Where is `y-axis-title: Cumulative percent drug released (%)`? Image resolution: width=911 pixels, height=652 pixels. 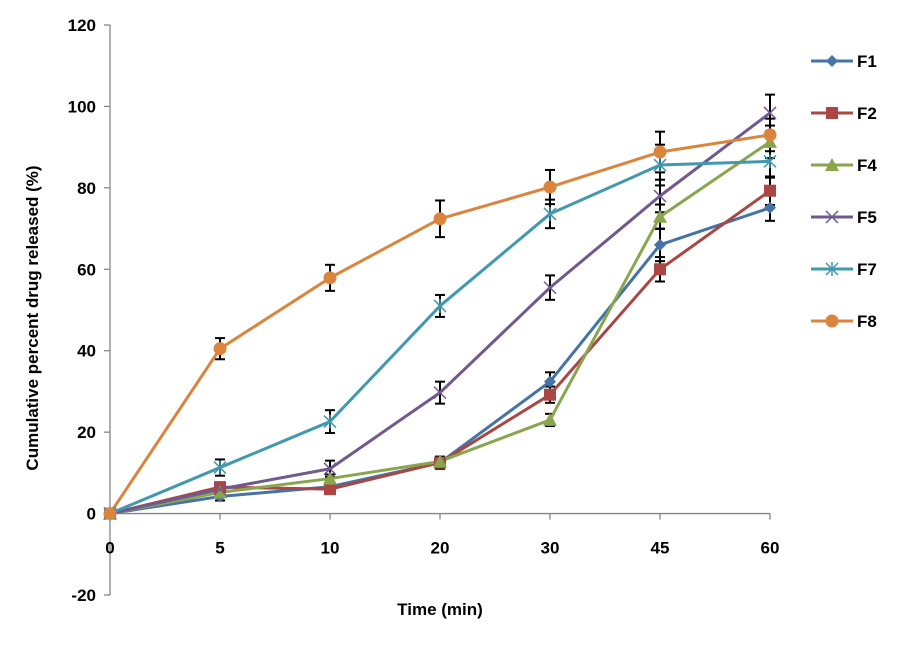 y-axis-title: Cumulative percent drug released (%) is located at coordinates (32, 317).